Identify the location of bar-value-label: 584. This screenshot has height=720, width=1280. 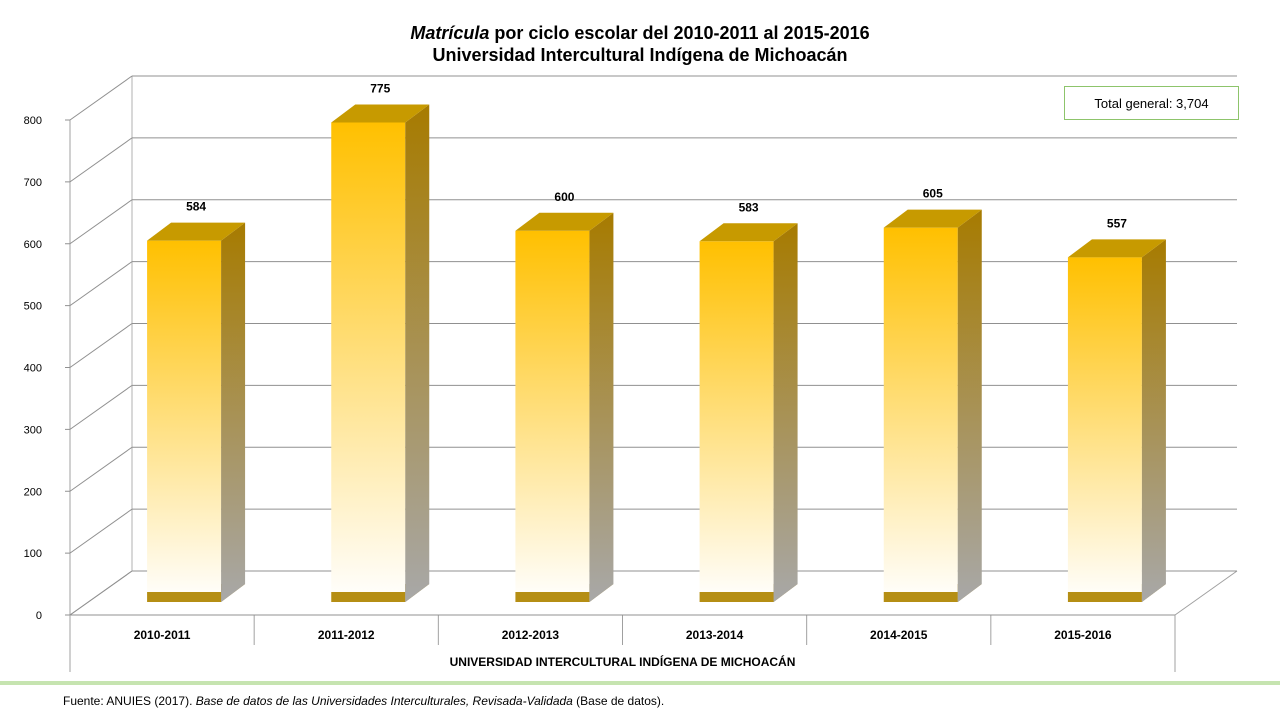
(196, 207).